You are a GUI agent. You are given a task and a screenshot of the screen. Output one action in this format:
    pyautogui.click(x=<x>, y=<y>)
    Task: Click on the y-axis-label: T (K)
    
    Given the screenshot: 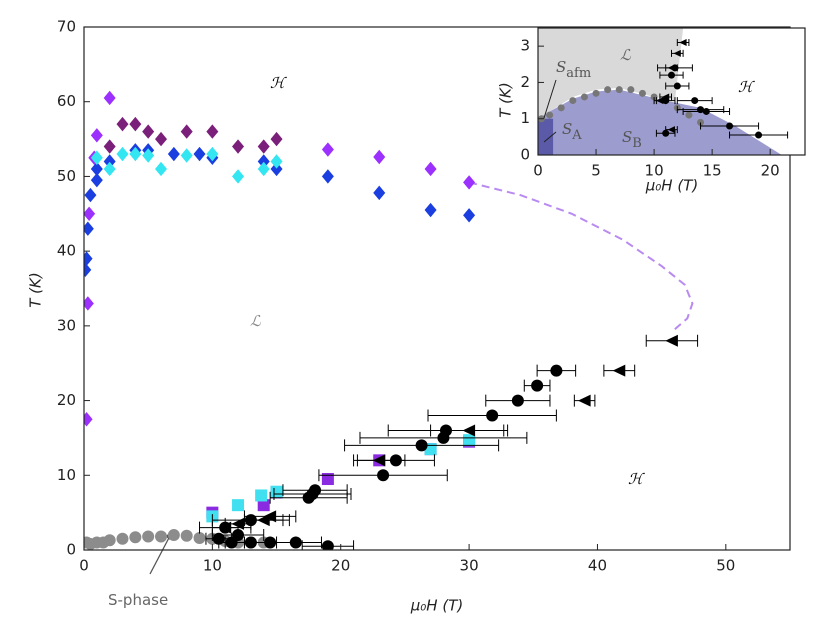 What is the action you would take?
    pyautogui.click(x=506, y=99)
    